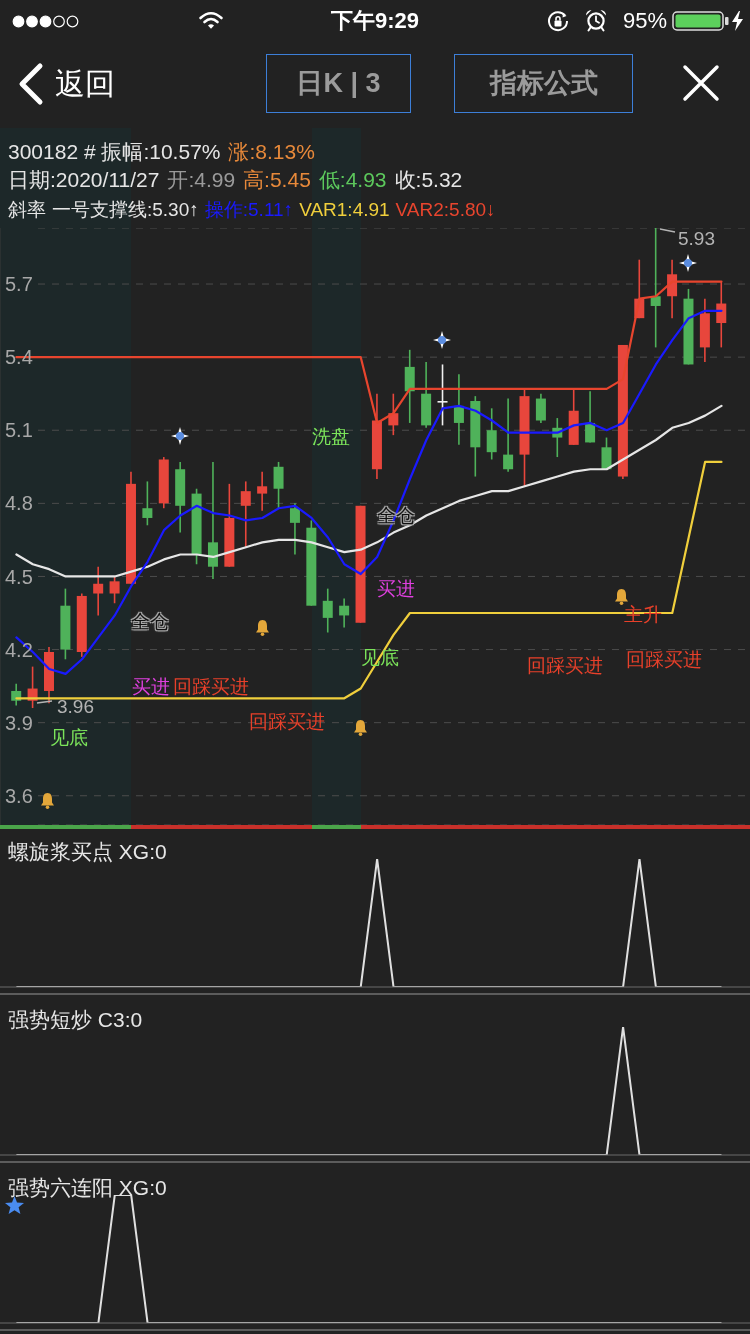 The image size is (750, 1334). Describe the element at coordinates (19, 722) in the screenshot. I see `y-tick-label: 3.9` at that location.